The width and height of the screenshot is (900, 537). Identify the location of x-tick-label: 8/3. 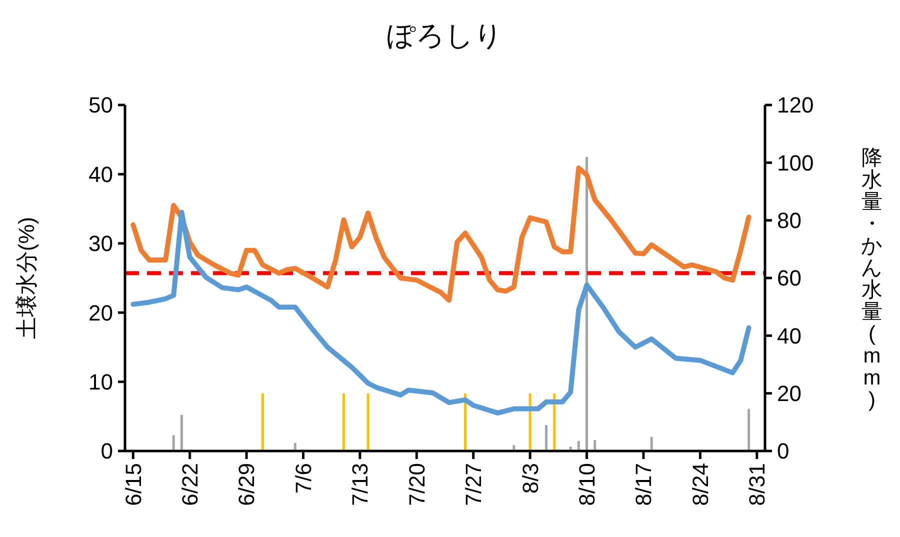
(530, 478).